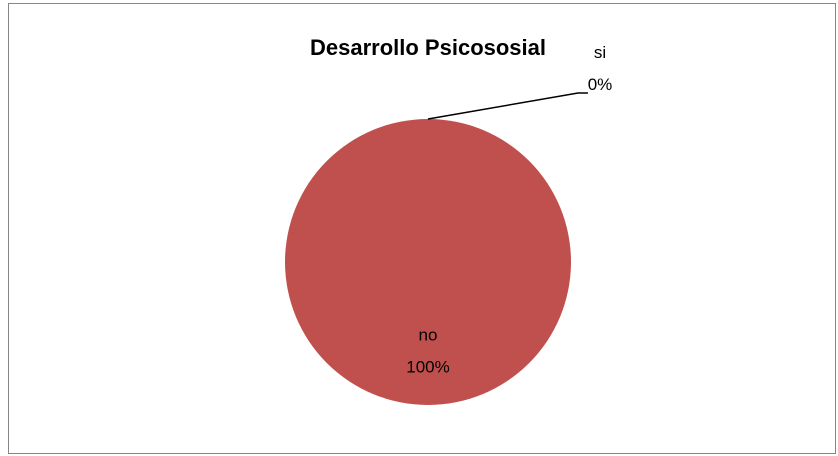 This screenshot has height=456, width=838. Describe the element at coordinates (428, 335) in the screenshot. I see `data-label-category: no` at that location.